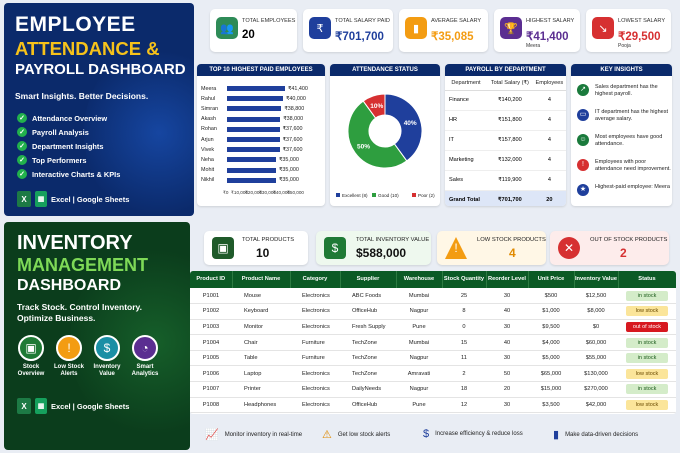 The width and height of the screenshot is (680, 453). What do you see at coordinates (464, 389) in the screenshot?
I see `table-cell: 18` at bounding box center [464, 389].